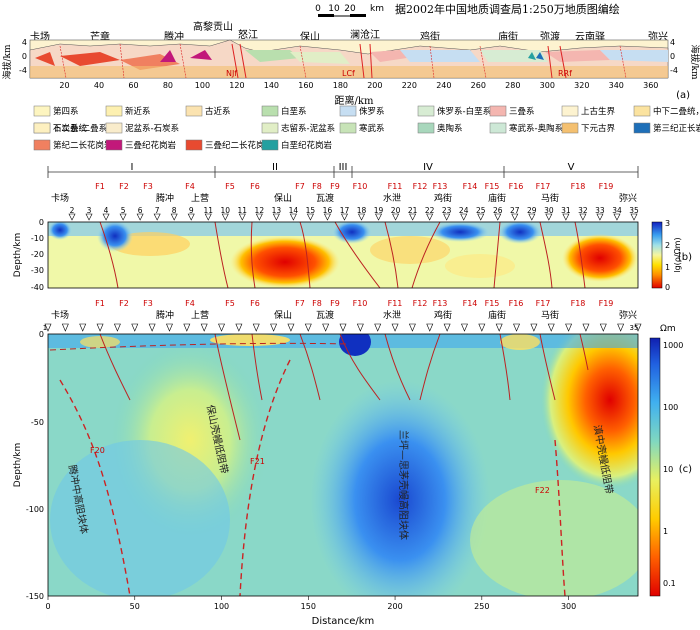  I want to click on fault-label: F7, so click(300, 303).